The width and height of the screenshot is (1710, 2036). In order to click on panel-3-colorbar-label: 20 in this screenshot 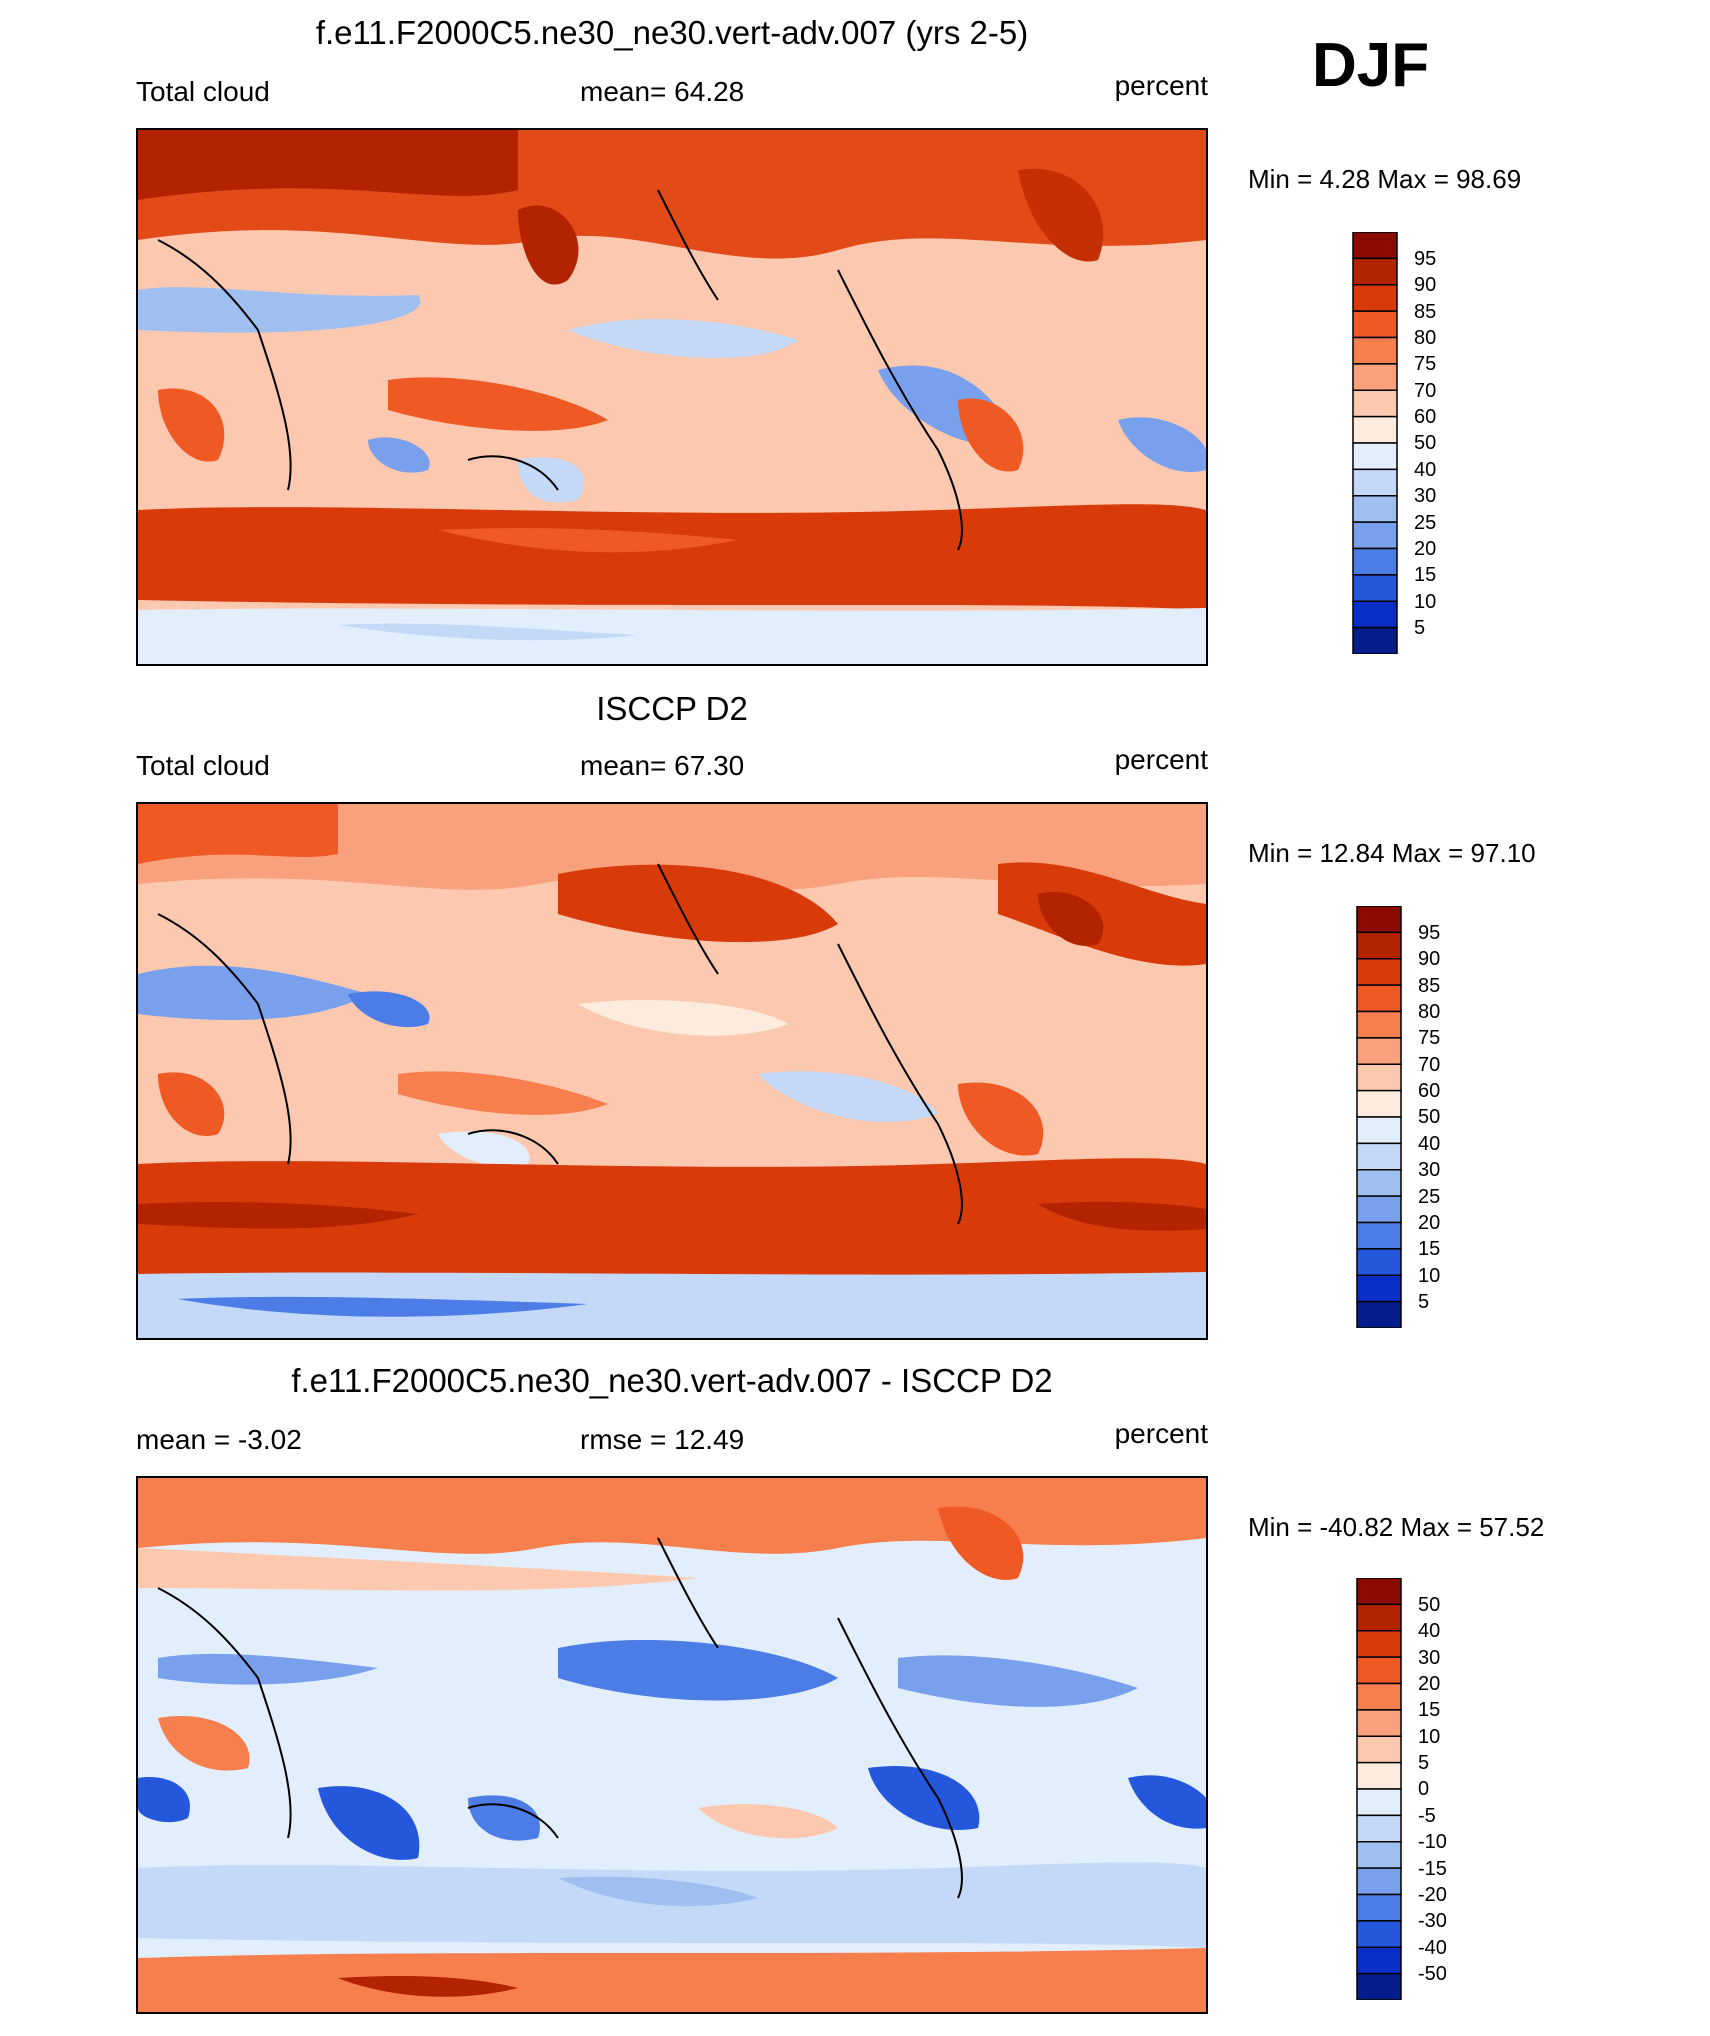, I will do `click(1429, 1684)`.